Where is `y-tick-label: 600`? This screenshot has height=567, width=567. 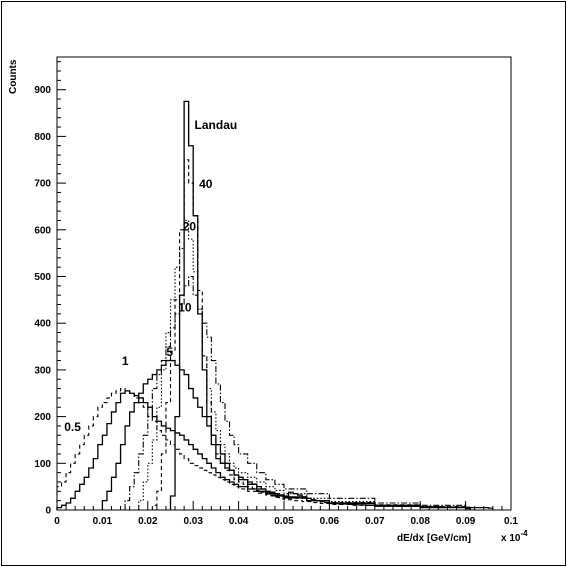
y-tick-label: 600 is located at coordinates (42, 230).